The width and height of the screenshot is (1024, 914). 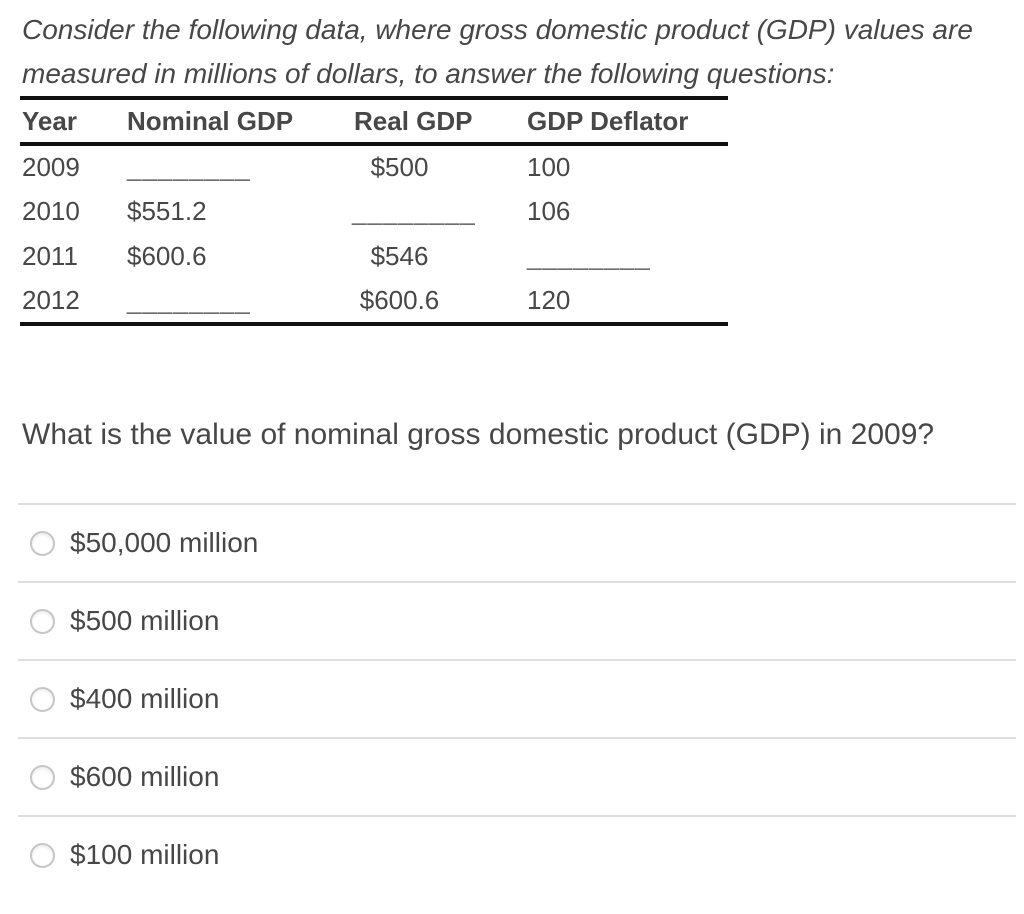 What do you see at coordinates (50, 256) in the screenshot?
I see `year-cell: 2011` at bounding box center [50, 256].